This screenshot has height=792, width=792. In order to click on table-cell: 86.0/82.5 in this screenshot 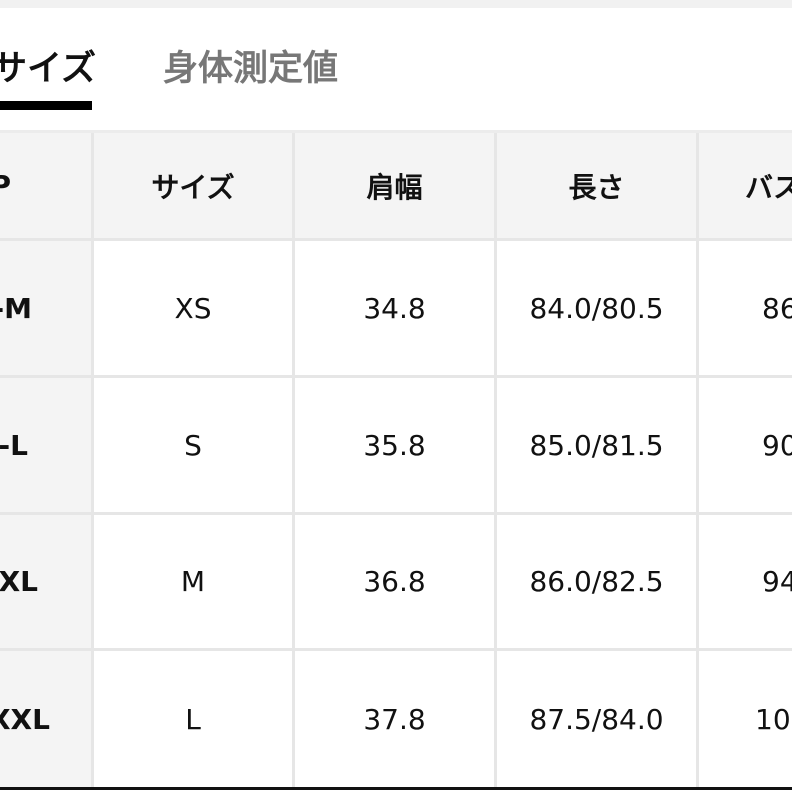, I will do `click(595, 581)`.